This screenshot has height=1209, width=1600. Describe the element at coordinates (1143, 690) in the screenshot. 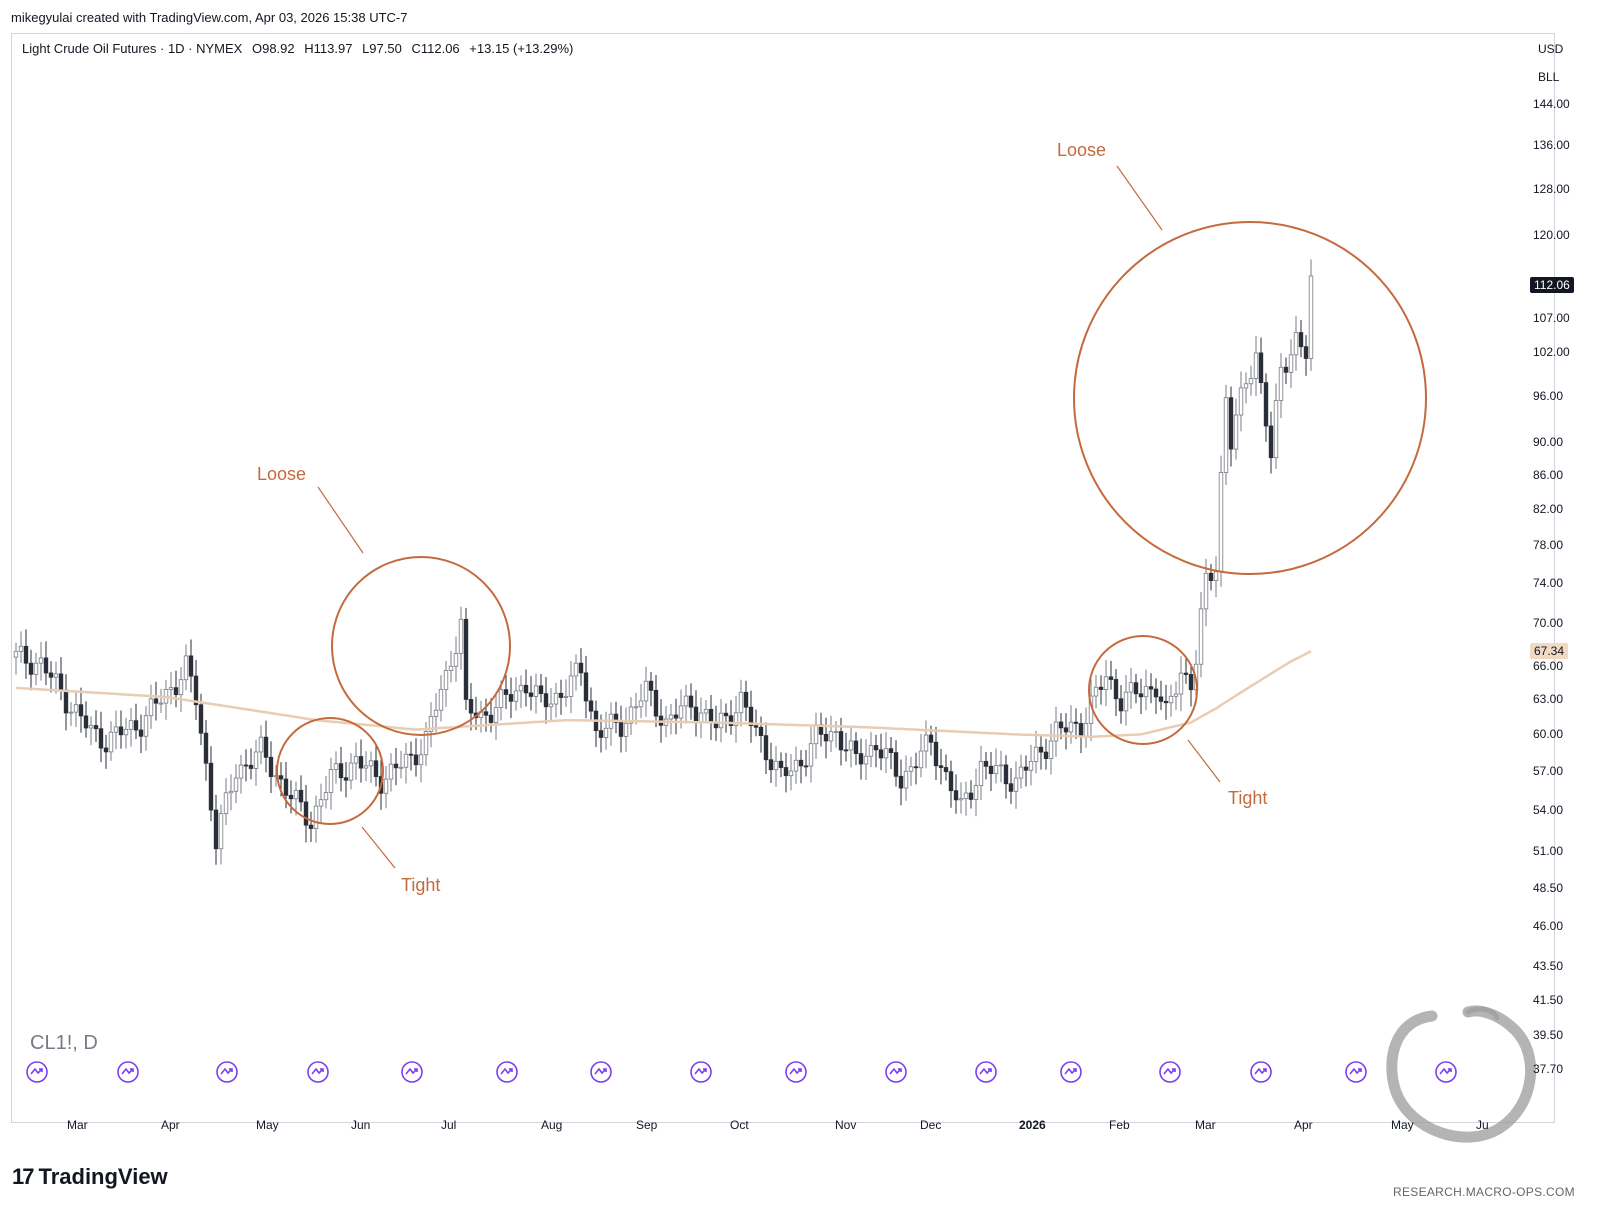

I see `annotation-tight-2-circle` at that location.